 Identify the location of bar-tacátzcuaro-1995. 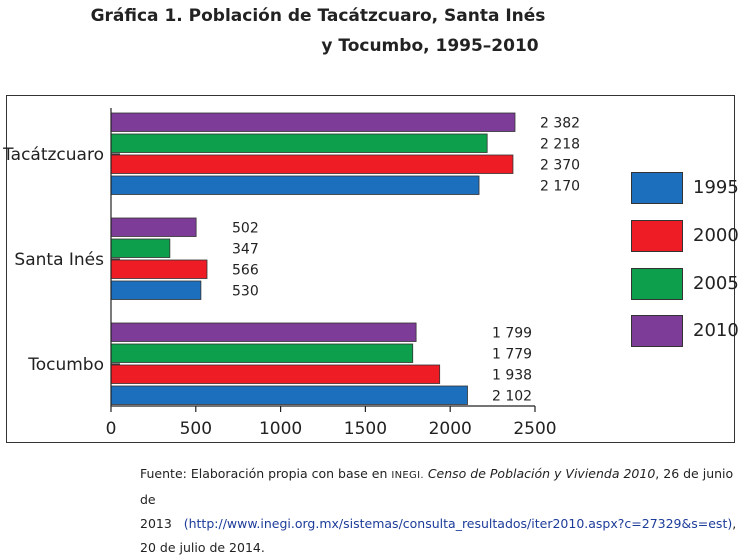
(295, 185).